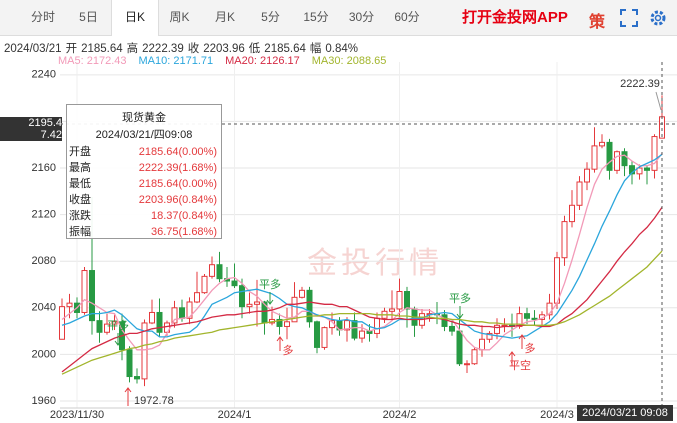  Describe the element at coordinates (341, 49) in the screenshot. I see `header-value: 0.84%` at that location.